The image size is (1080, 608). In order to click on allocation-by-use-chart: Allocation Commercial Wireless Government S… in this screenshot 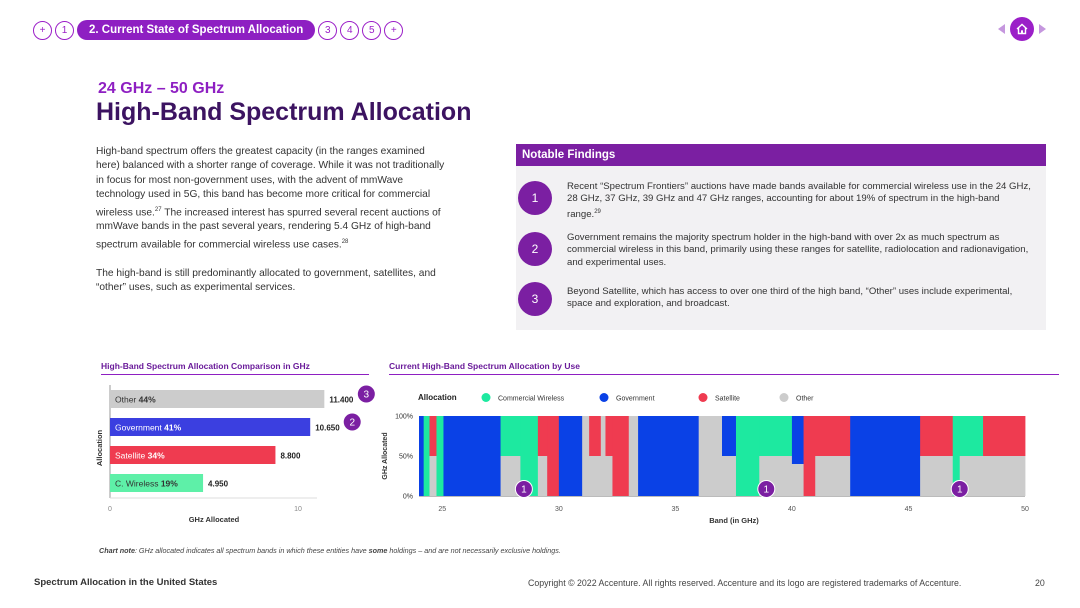, I will do `click(705, 459)`.